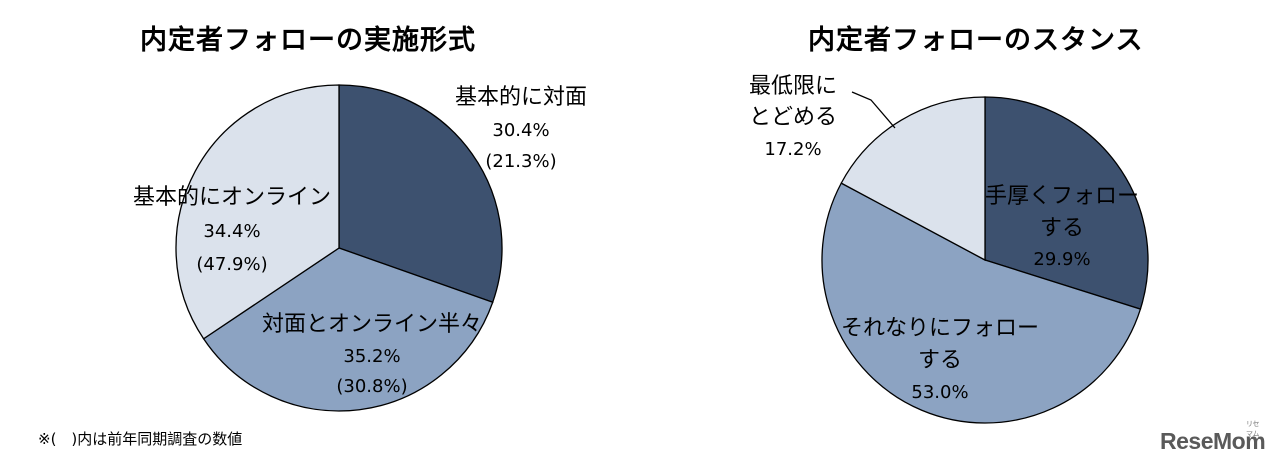 The height and width of the screenshot is (467, 1280). I want to click on right-label-0-line-1: する, so click(1062, 228).